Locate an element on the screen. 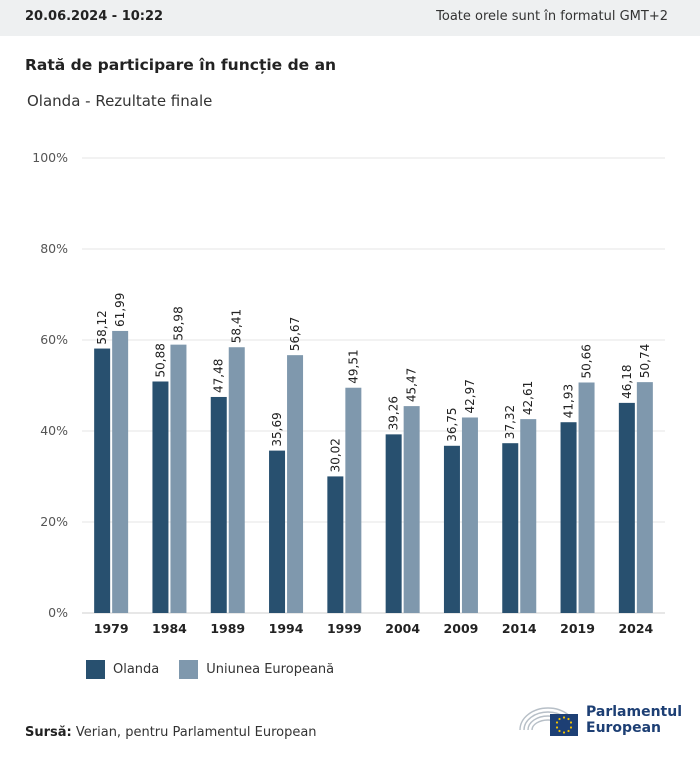 The width and height of the screenshot is (700, 760). data-label: 35,69 is located at coordinates (277, 429).